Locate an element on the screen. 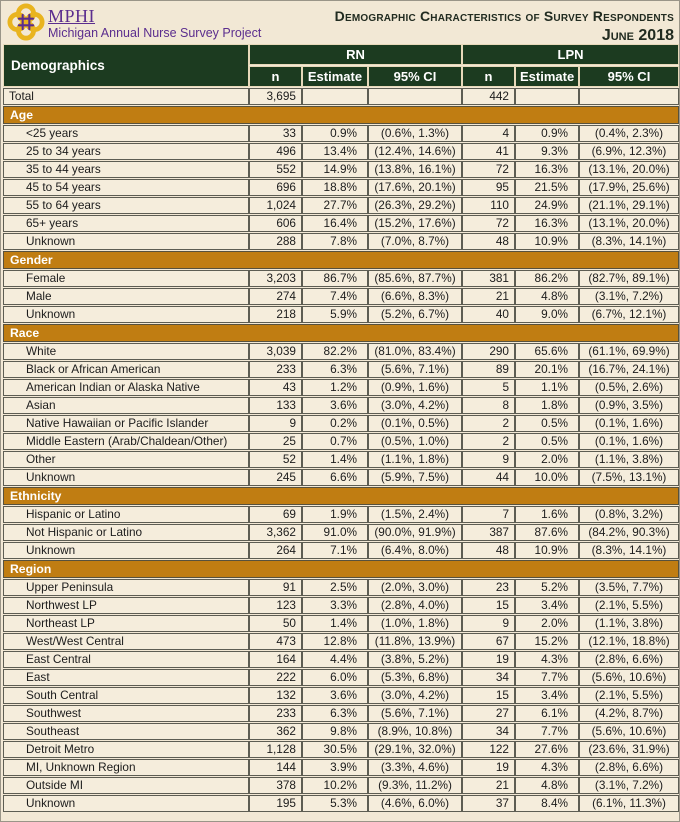 This screenshot has height=822, width=680. row-label: Upper Peninsula is located at coordinates (126, 587).